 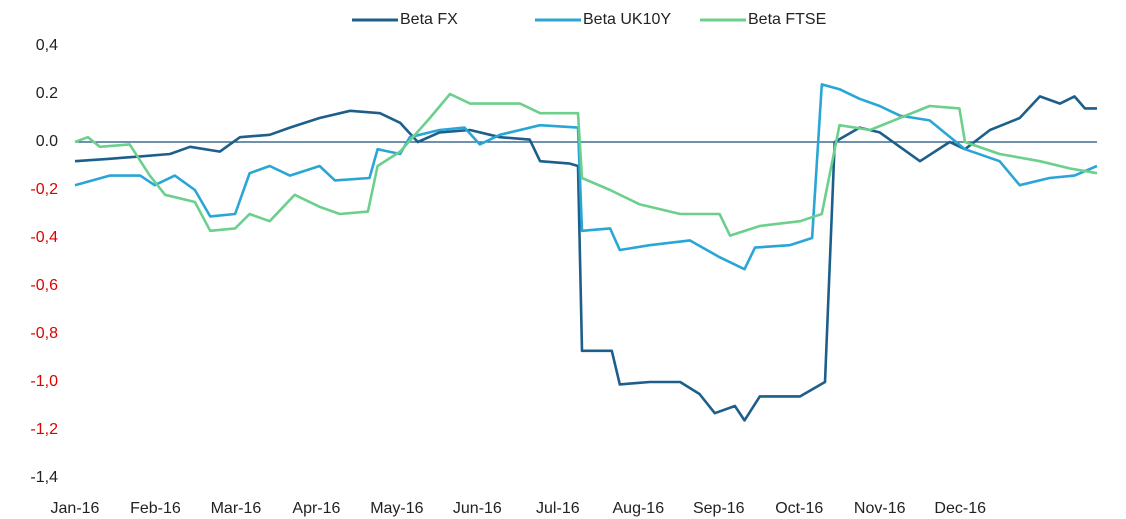 I want to click on y-tick-label: 0.0, so click(x=47, y=141).